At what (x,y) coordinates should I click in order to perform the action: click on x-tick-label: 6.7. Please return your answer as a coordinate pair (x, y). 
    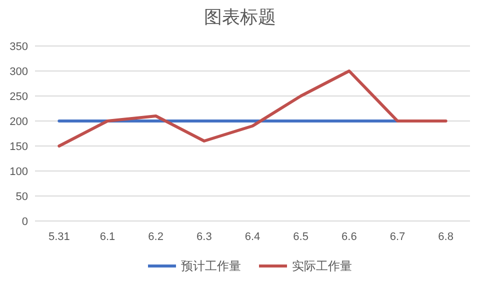
    Looking at the image, I should click on (398, 237).